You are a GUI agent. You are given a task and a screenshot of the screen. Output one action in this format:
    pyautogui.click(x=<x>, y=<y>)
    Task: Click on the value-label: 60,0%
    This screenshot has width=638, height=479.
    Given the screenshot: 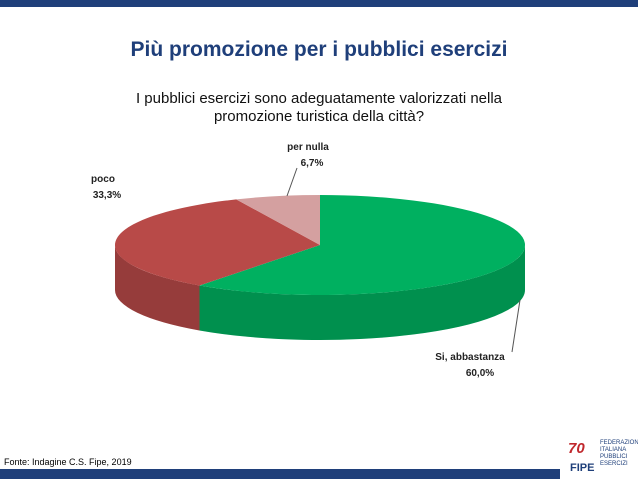 What is the action you would take?
    pyautogui.click(x=480, y=373)
    